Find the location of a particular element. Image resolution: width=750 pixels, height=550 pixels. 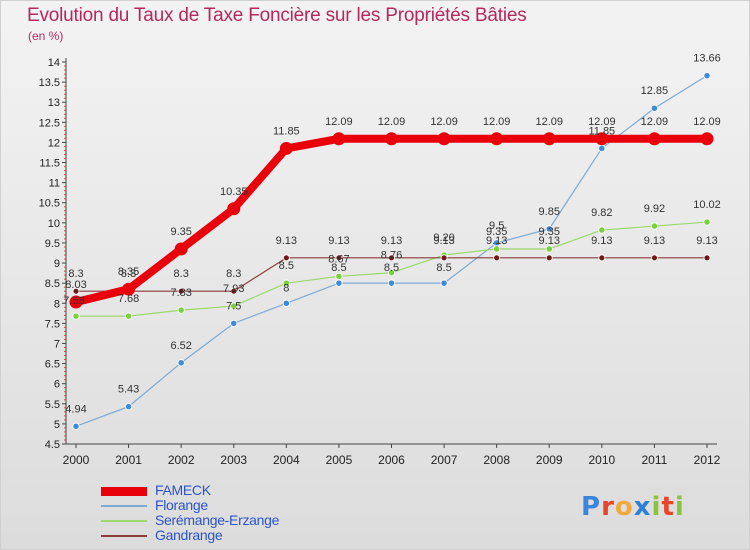

data-label-fameck: 11.85 is located at coordinates (286, 131).